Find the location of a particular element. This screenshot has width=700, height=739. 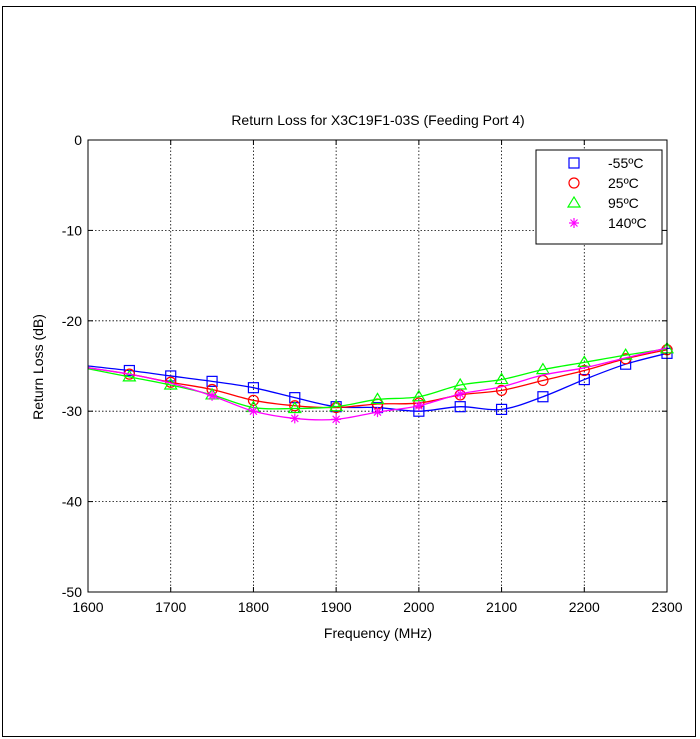

y-tick-label: -30 is located at coordinates (72, 411).